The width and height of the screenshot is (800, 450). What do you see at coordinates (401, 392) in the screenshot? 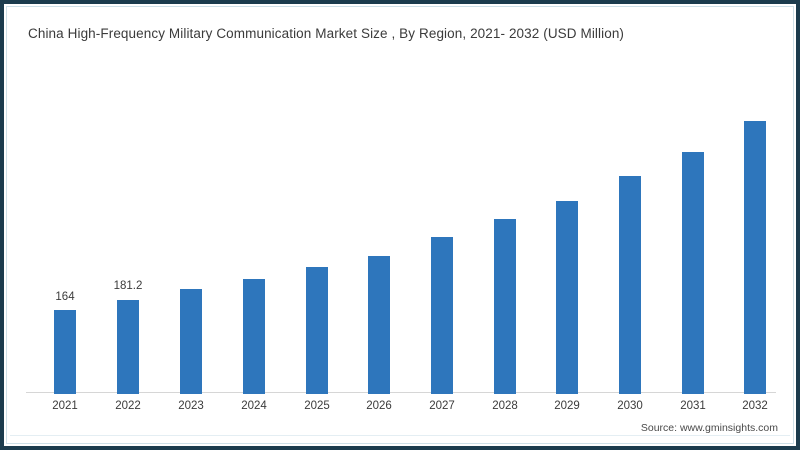
I see `x-axis-line` at bounding box center [401, 392].